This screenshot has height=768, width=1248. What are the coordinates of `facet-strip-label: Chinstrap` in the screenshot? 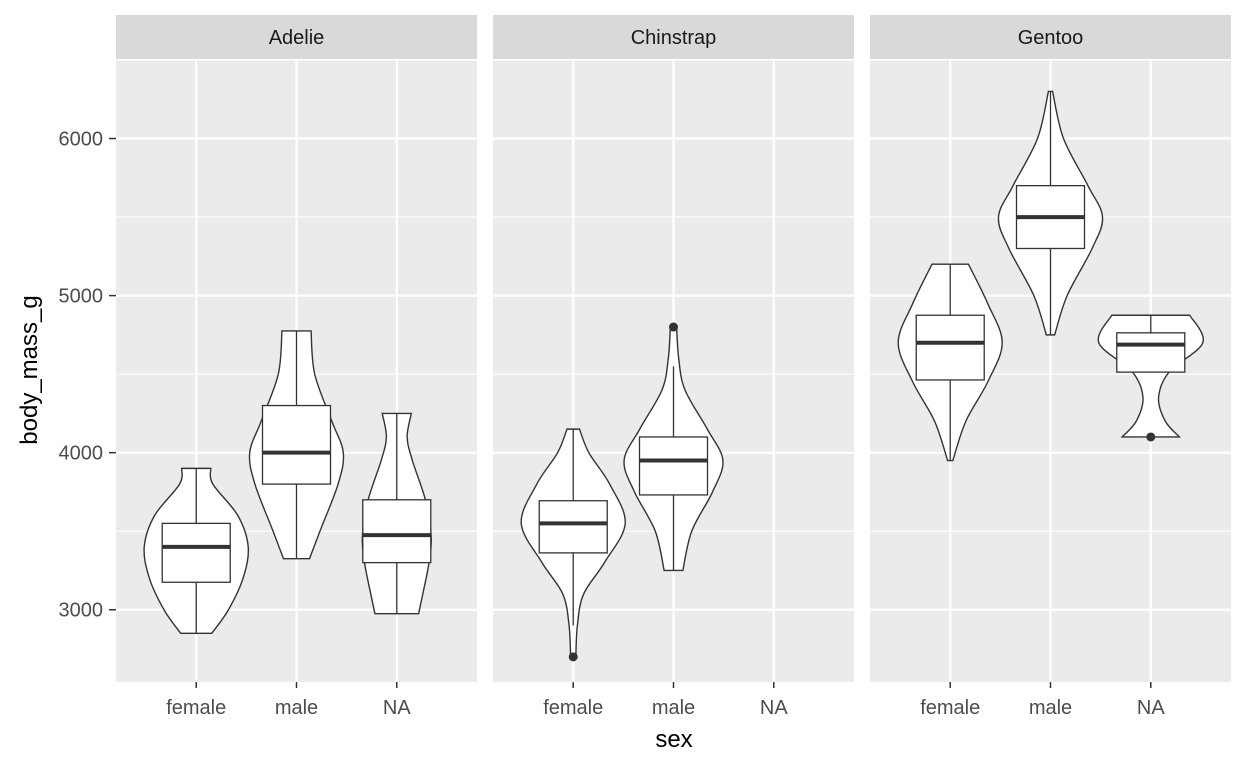 It's located at (674, 38).